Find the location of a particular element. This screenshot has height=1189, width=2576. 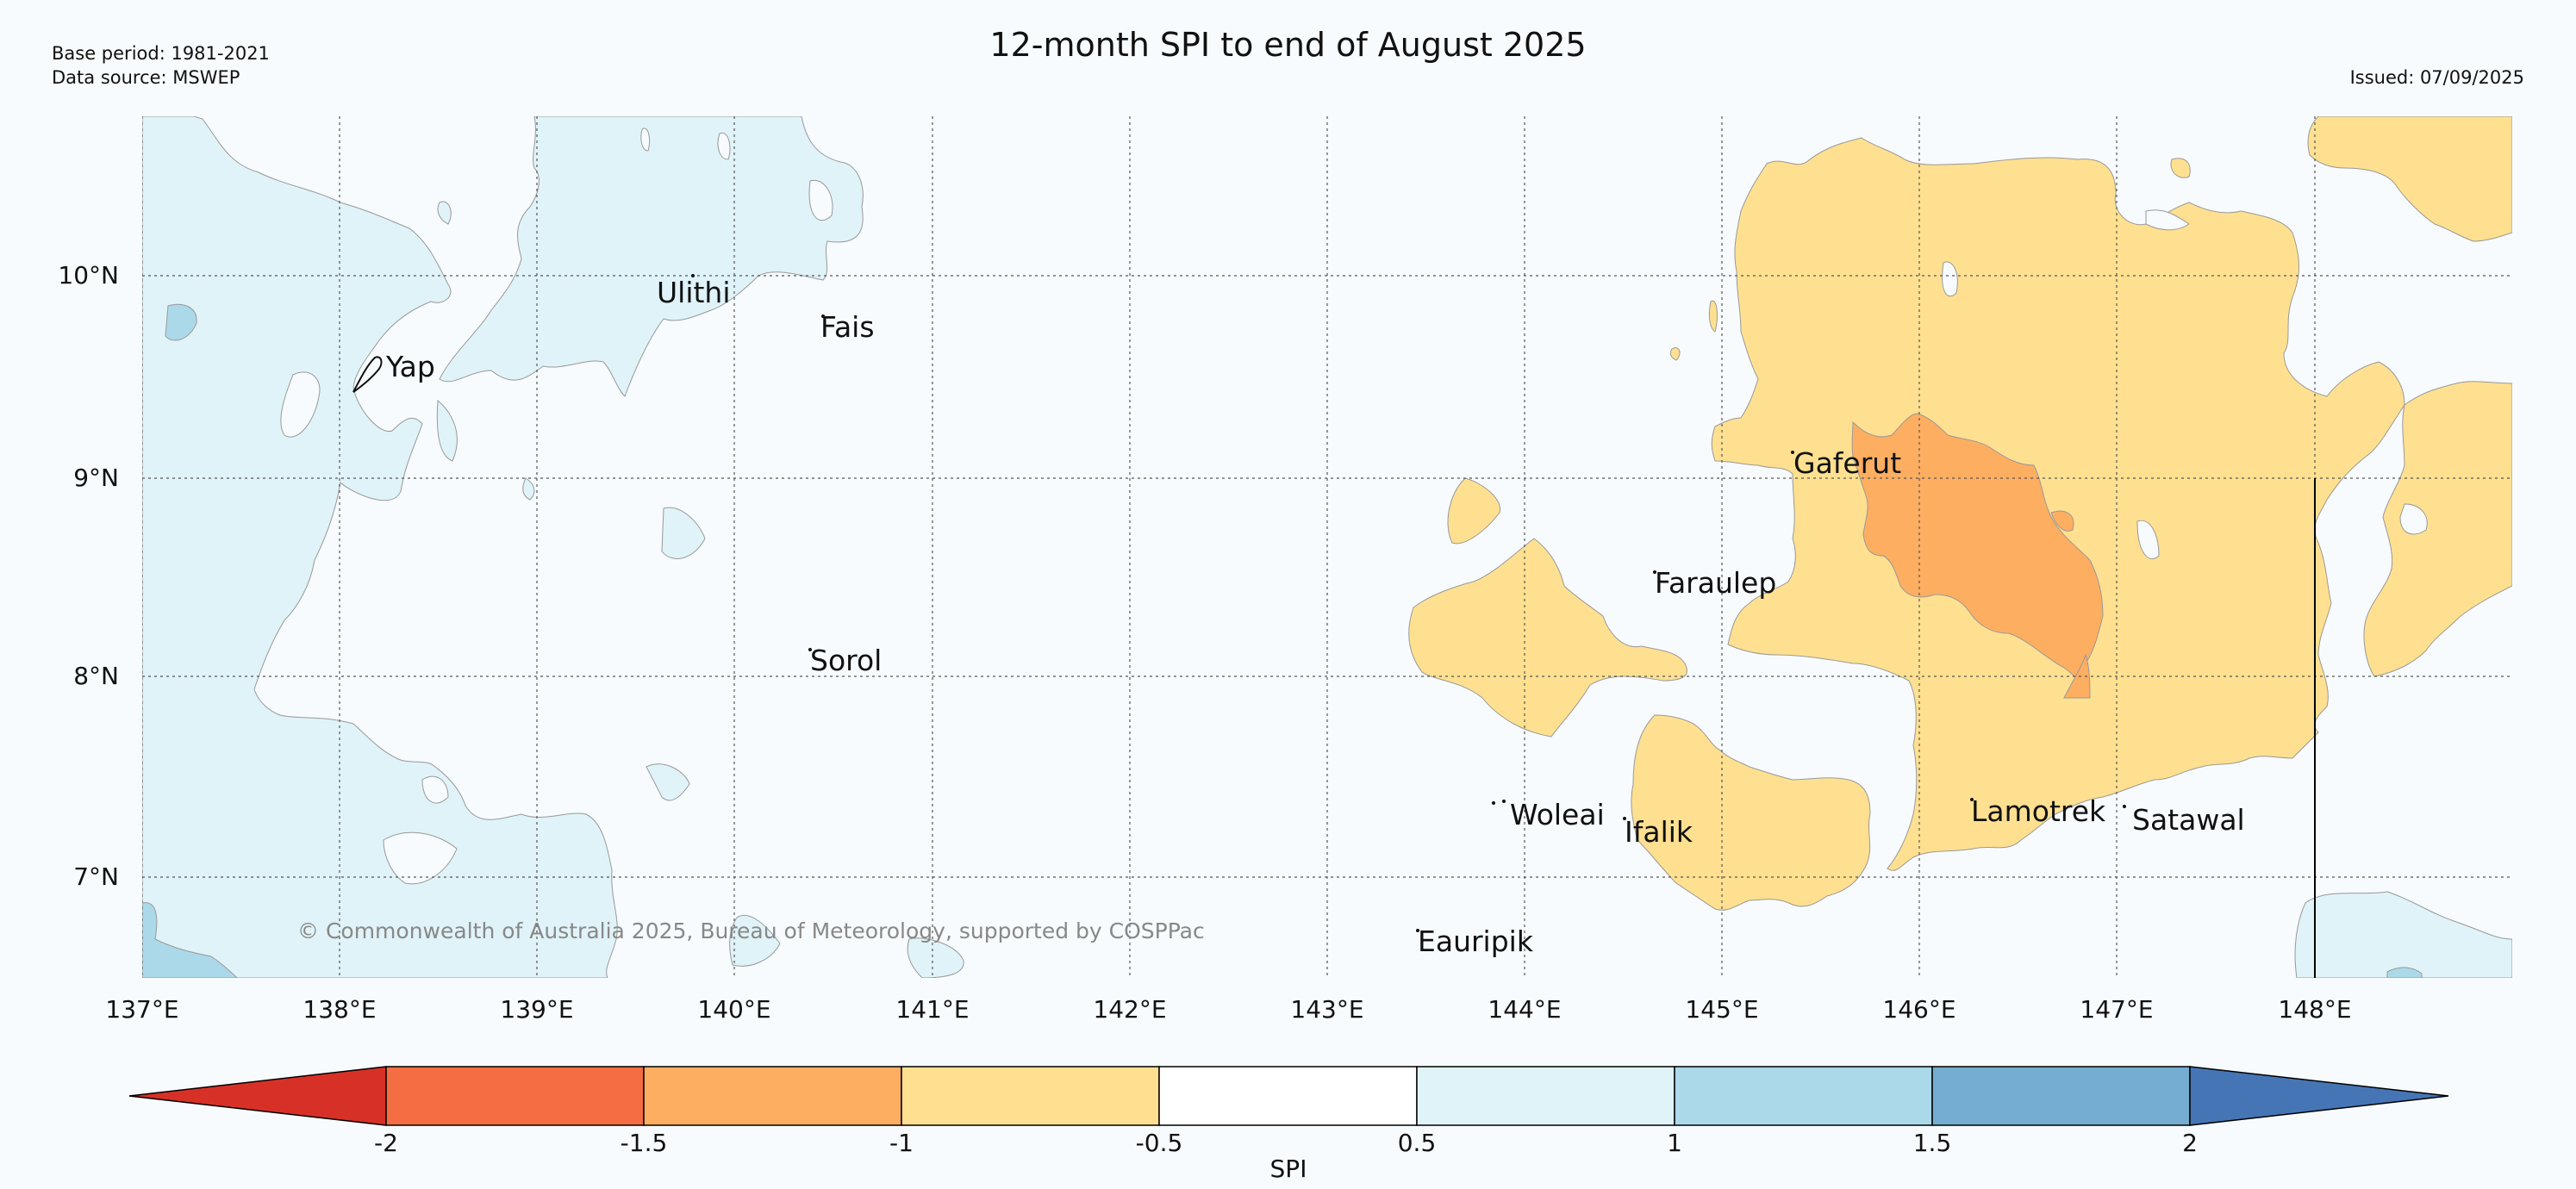

woleai-marker is located at coordinates (1493, 803).